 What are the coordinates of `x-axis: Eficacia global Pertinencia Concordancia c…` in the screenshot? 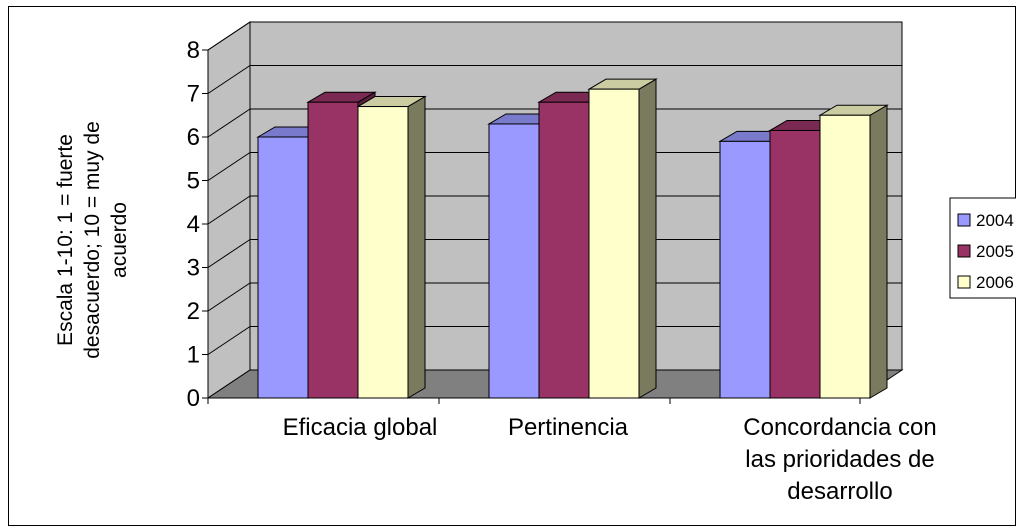 It's located at (572, 451).